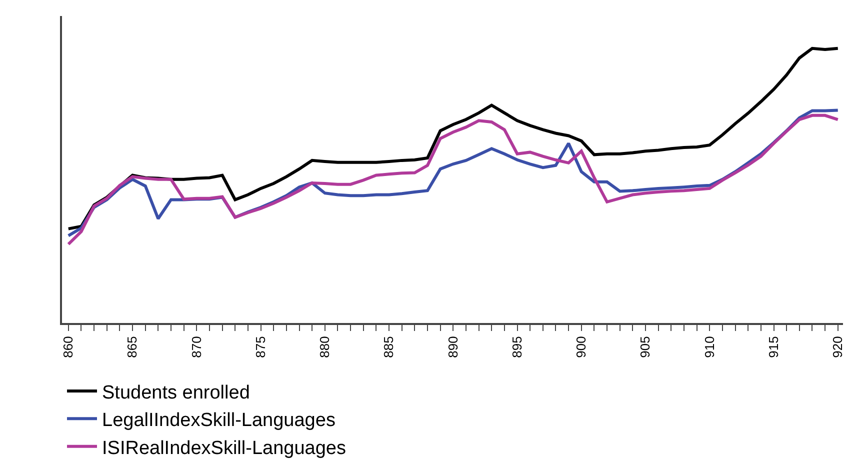 This screenshot has width=848, height=471. What do you see at coordinates (260, 347) in the screenshot?
I see `x-tick-label: 875` at bounding box center [260, 347].